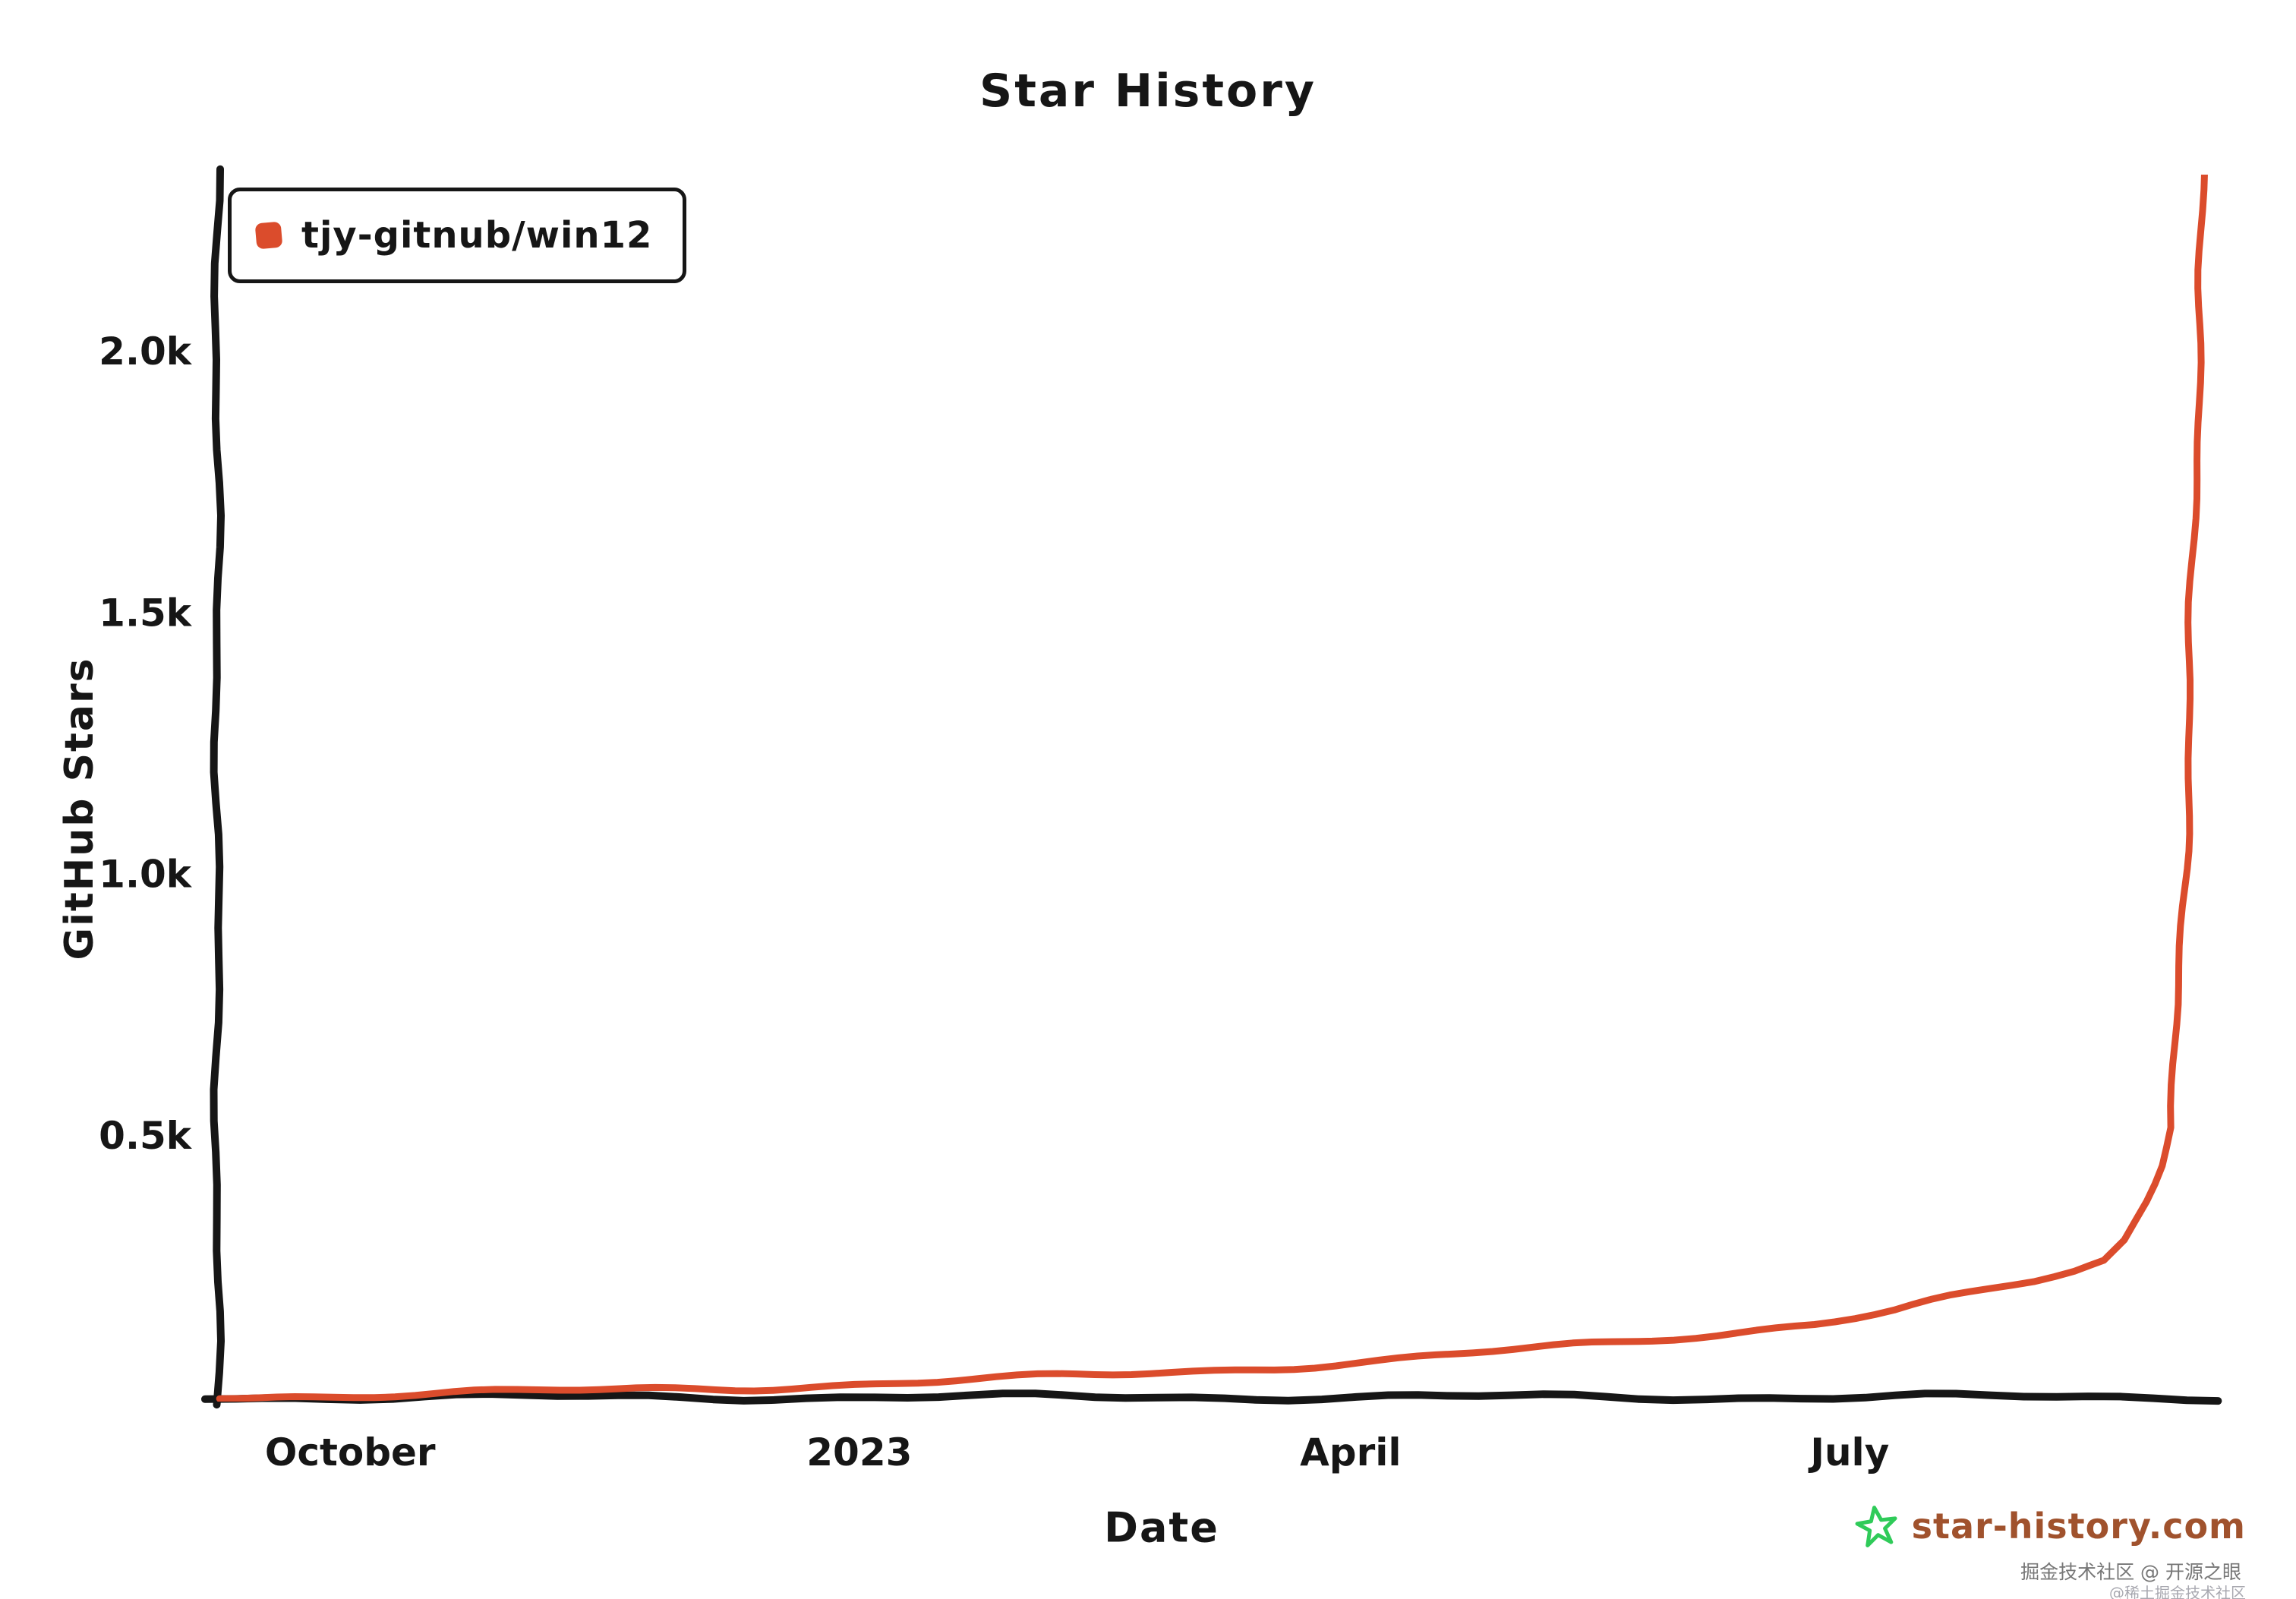  What do you see at coordinates (477, 236) in the screenshot?
I see `legend-series-label: tjy-gitnub/win12` at bounding box center [477, 236].